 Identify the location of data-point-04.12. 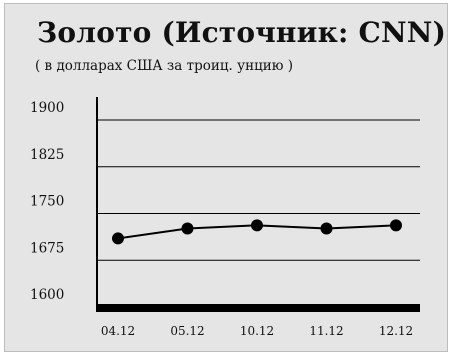
(118, 238).